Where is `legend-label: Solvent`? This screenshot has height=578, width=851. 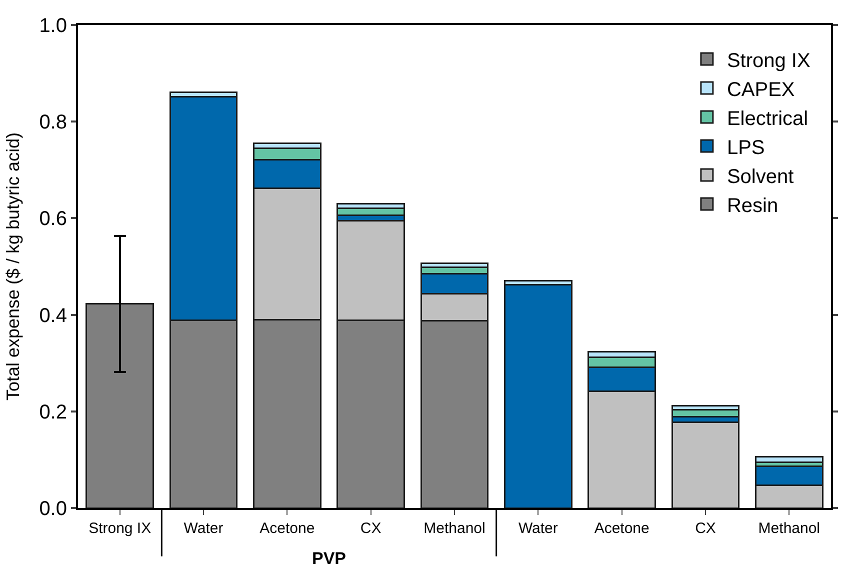 legend-label: Solvent is located at coordinates (760, 177).